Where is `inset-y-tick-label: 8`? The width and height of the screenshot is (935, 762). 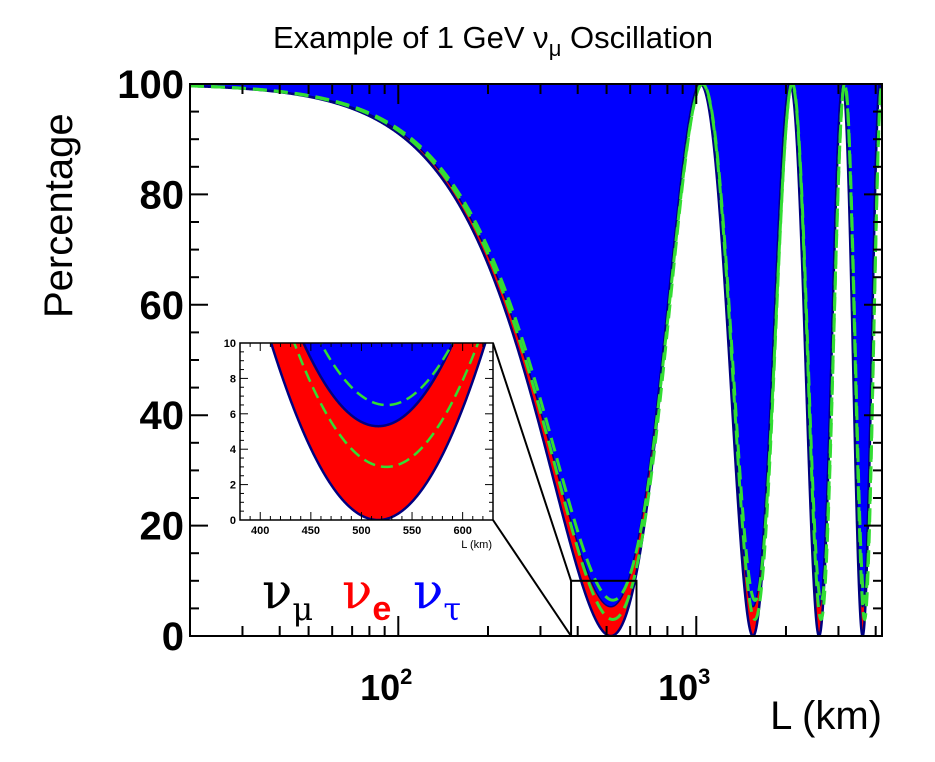
inset-y-tick-label: 8 is located at coordinates (233, 379).